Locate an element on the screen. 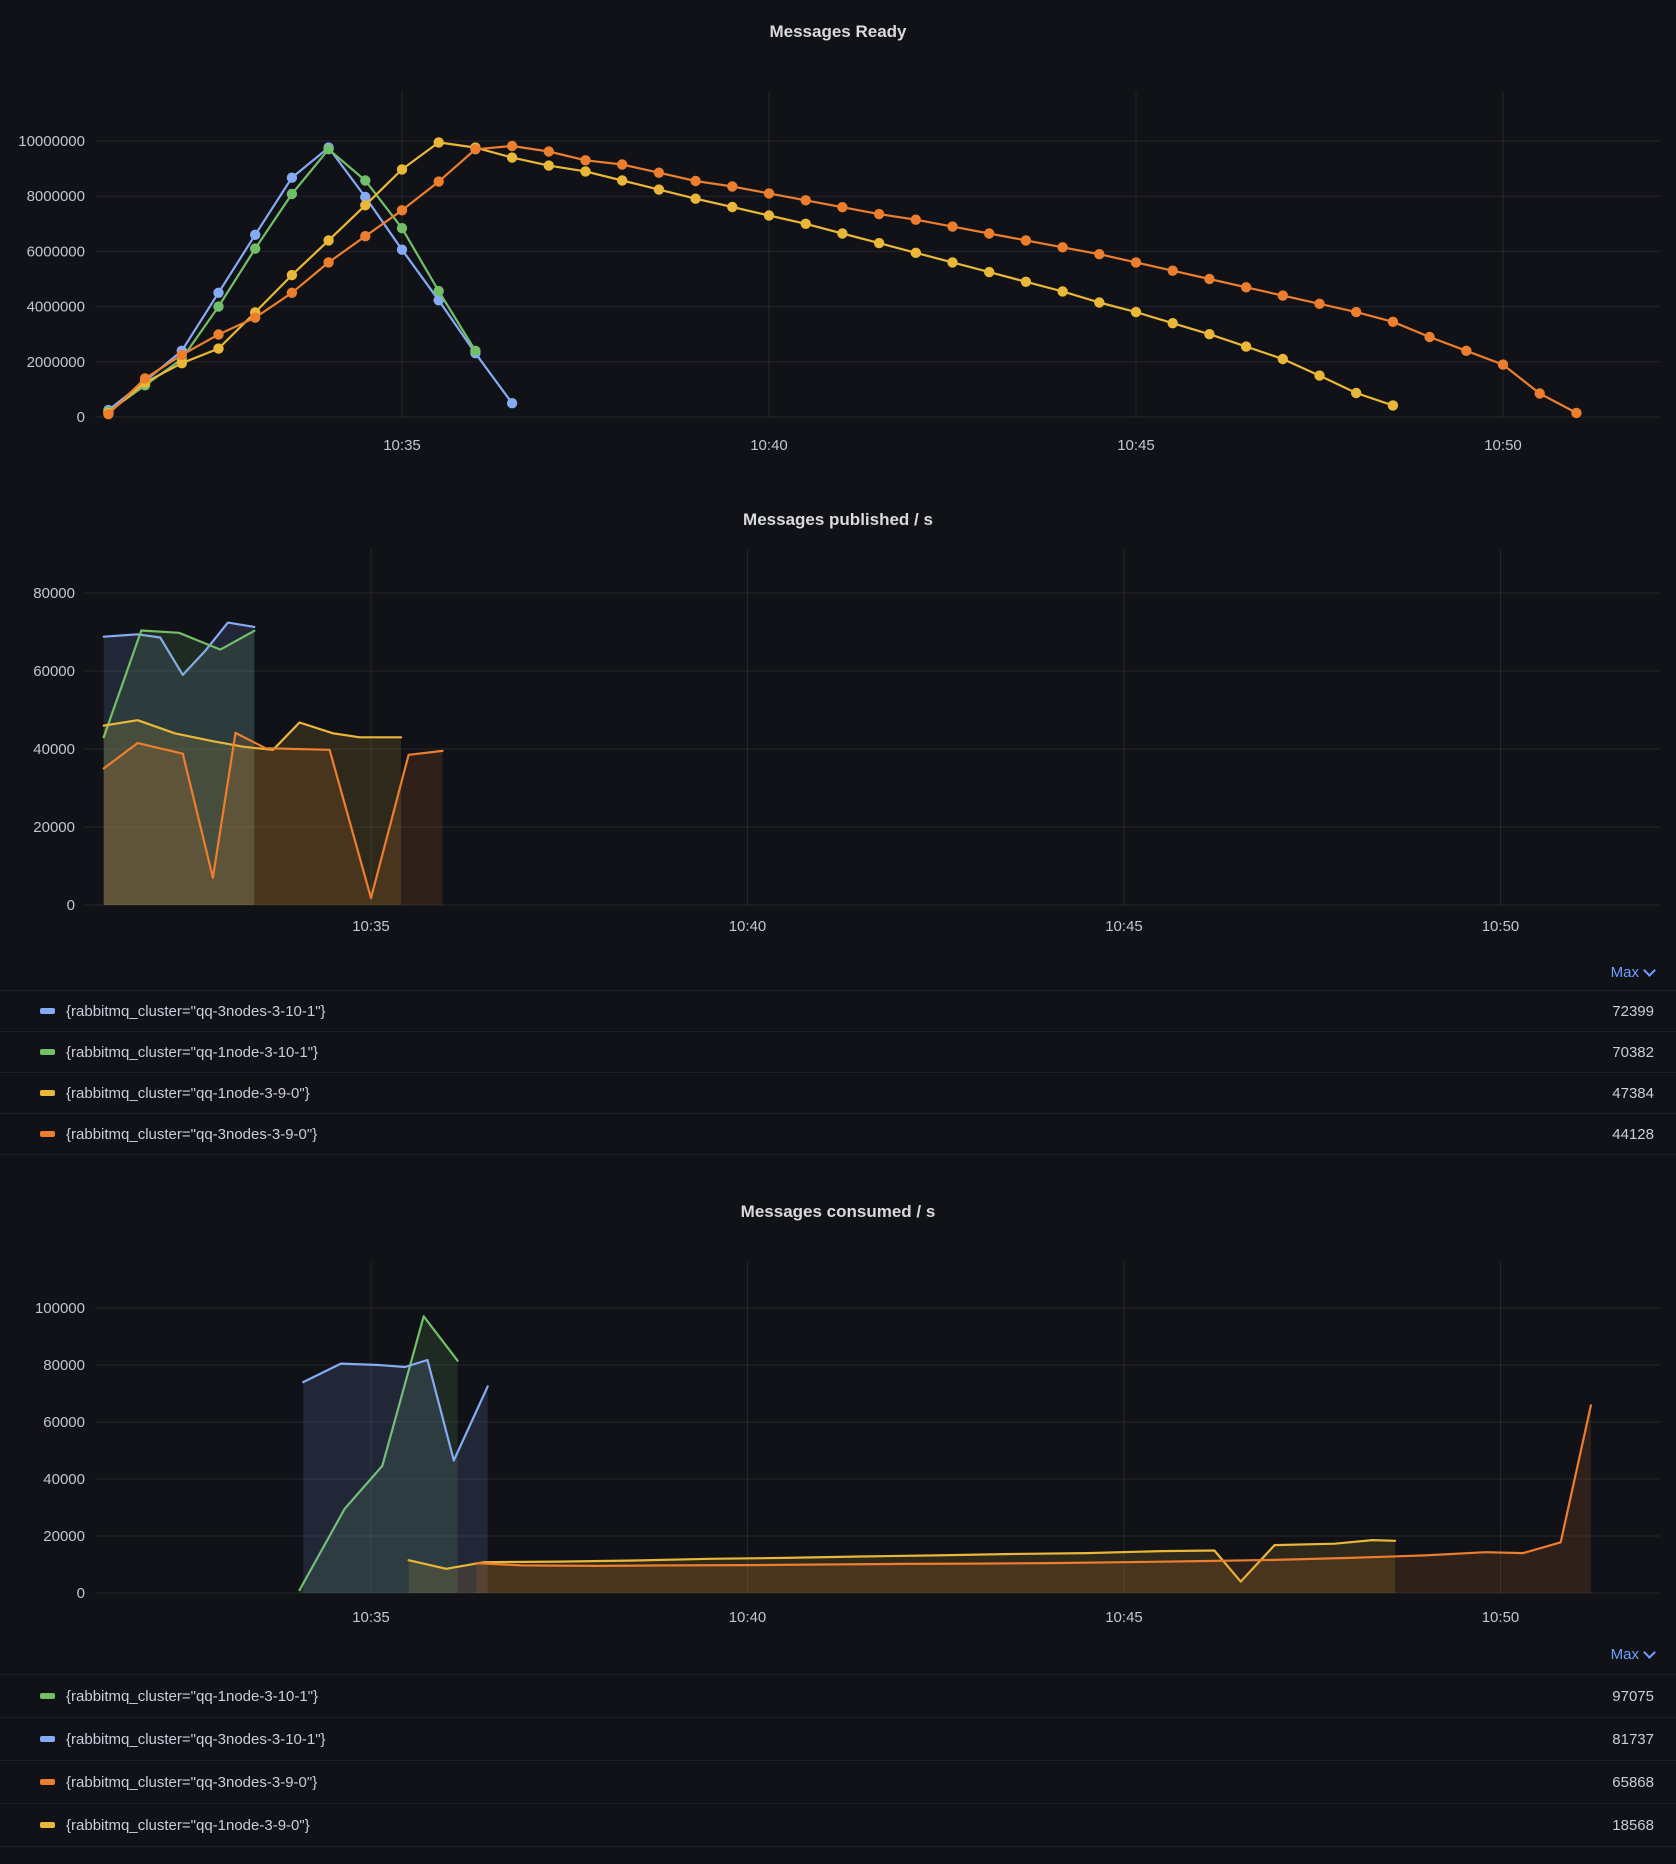 The height and width of the screenshot is (1864, 1676). panel-title-messages-consumed: Messages consumed / s is located at coordinates (838, 1211).